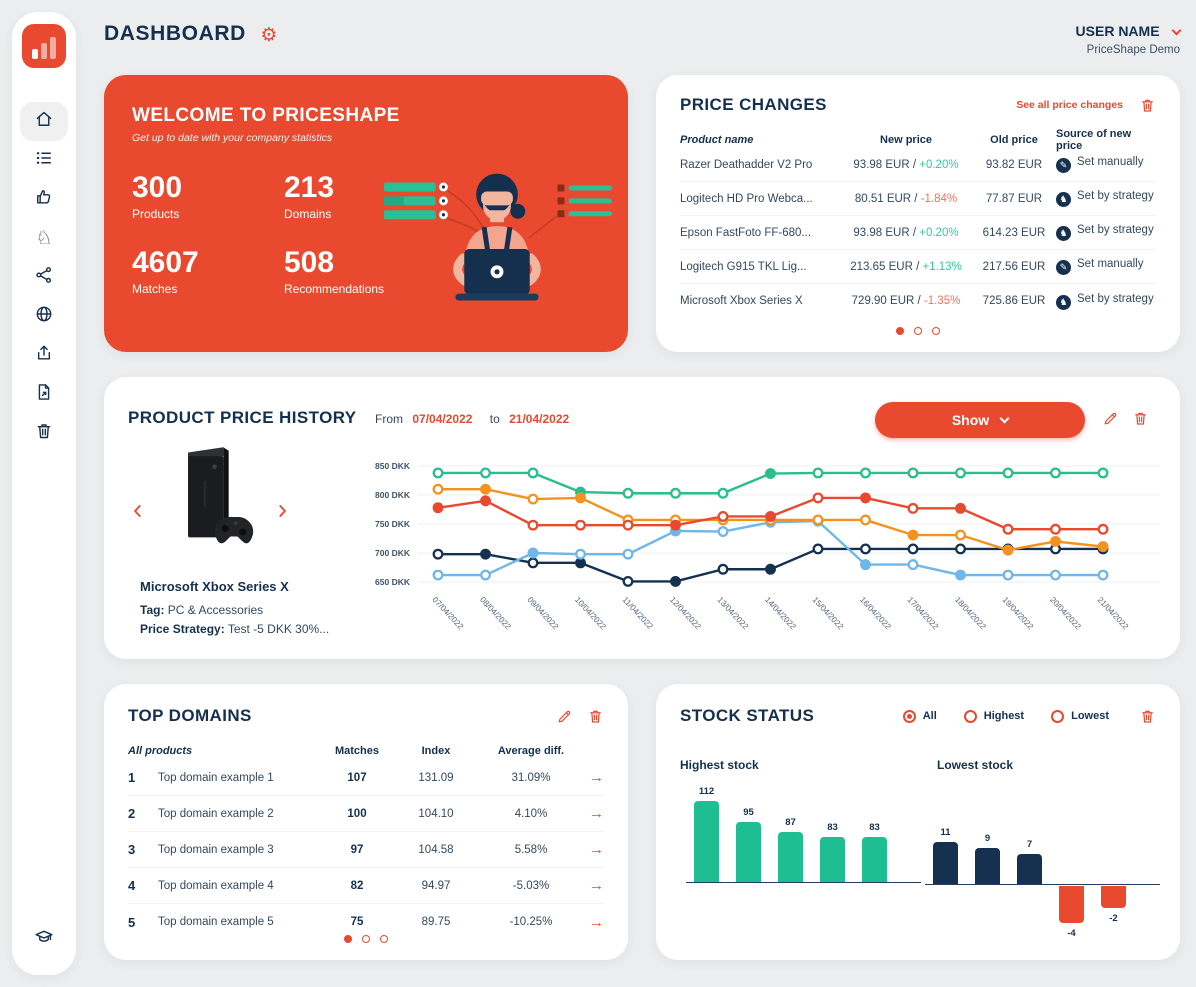  Describe the element at coordinates (165, 262) in the screenshot. I see `stat-value: 4607` at that location.